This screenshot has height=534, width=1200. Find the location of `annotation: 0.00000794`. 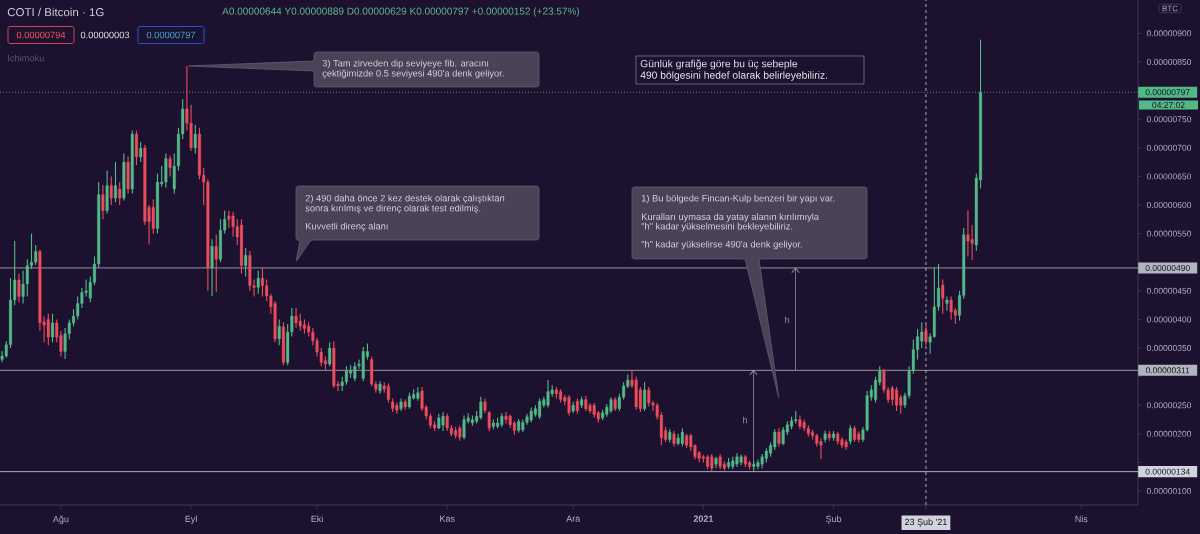

annotation: 0.00000794 is located at coordinates (41, 35).